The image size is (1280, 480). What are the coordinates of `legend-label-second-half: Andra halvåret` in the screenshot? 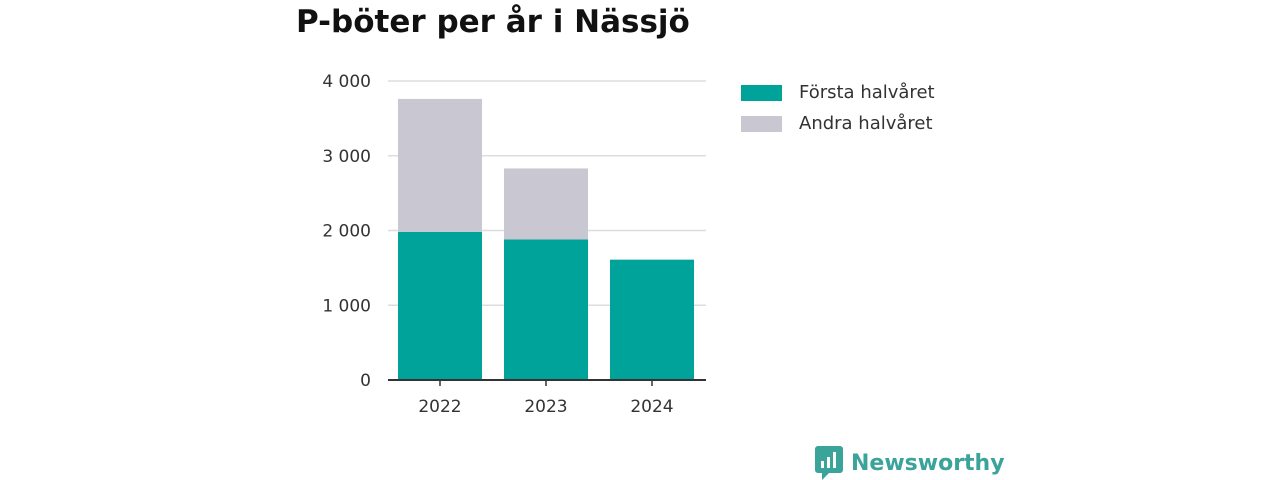 It's located at (866, 123).